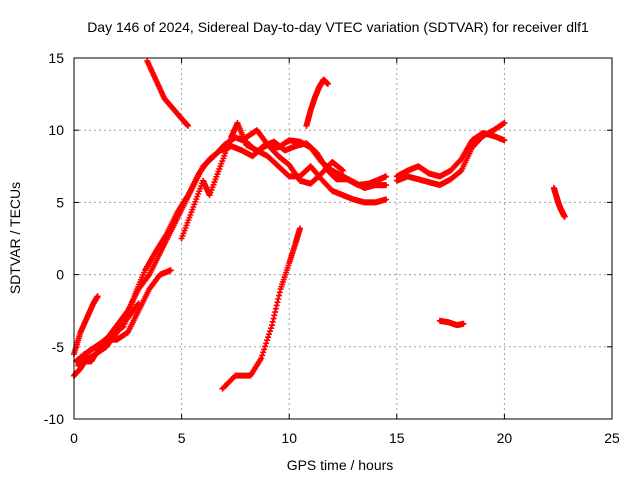 The height and width of the screenshot is (480, 640). I want to click on y-tick-label: 10, so click(56, 130).